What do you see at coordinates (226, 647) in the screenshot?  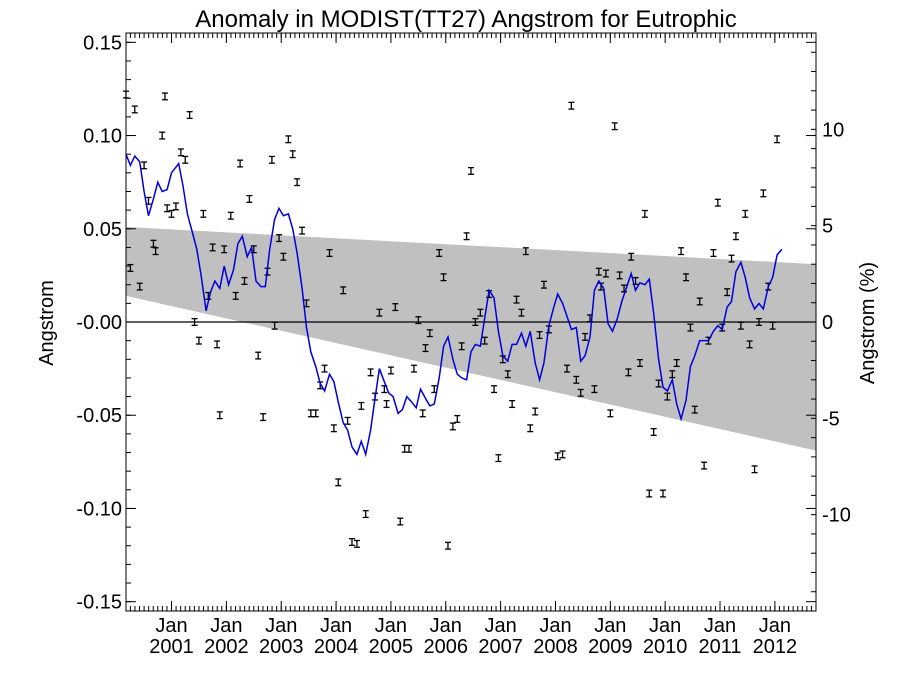 I see `x-tick-label-year: 2002` at bounding box center [226, 647].